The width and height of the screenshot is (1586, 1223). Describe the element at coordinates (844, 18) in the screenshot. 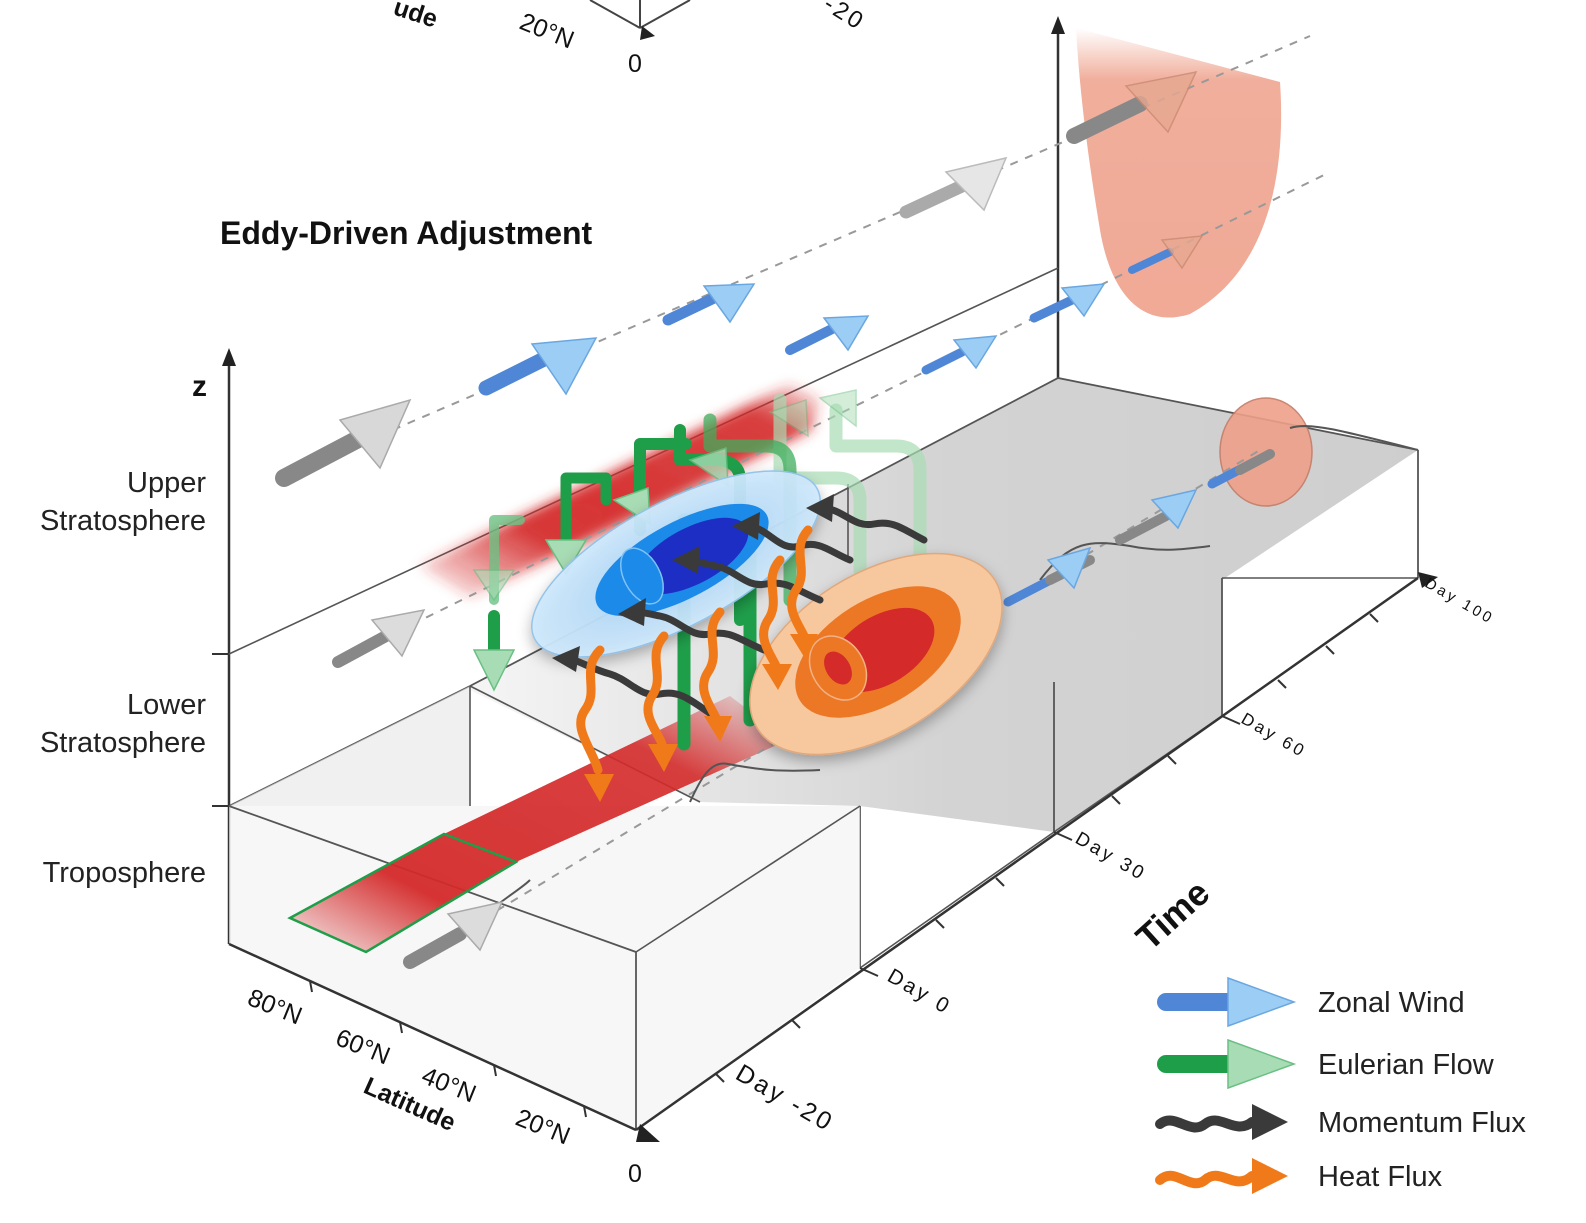

I see `top-day-fragment: -20` at that location.